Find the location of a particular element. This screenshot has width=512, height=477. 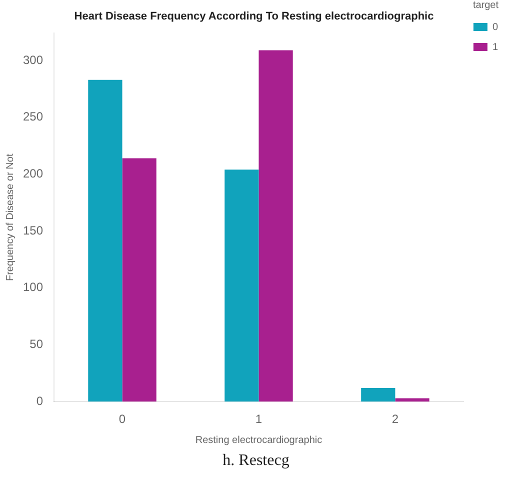

y-tick-label: 250 is located at coordinates (33, 117).